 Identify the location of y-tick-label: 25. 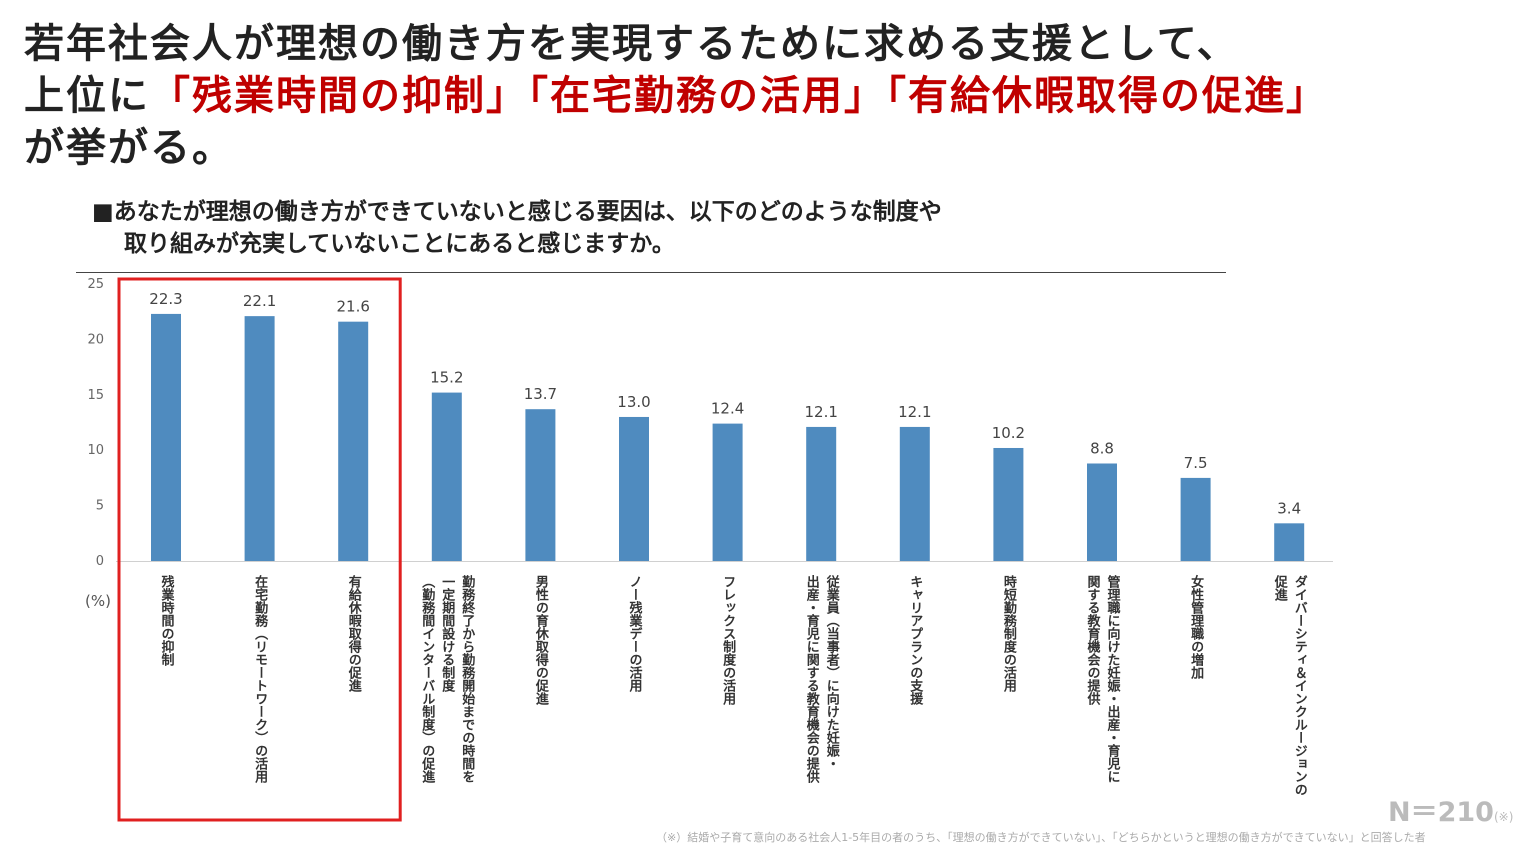
(95, 284).